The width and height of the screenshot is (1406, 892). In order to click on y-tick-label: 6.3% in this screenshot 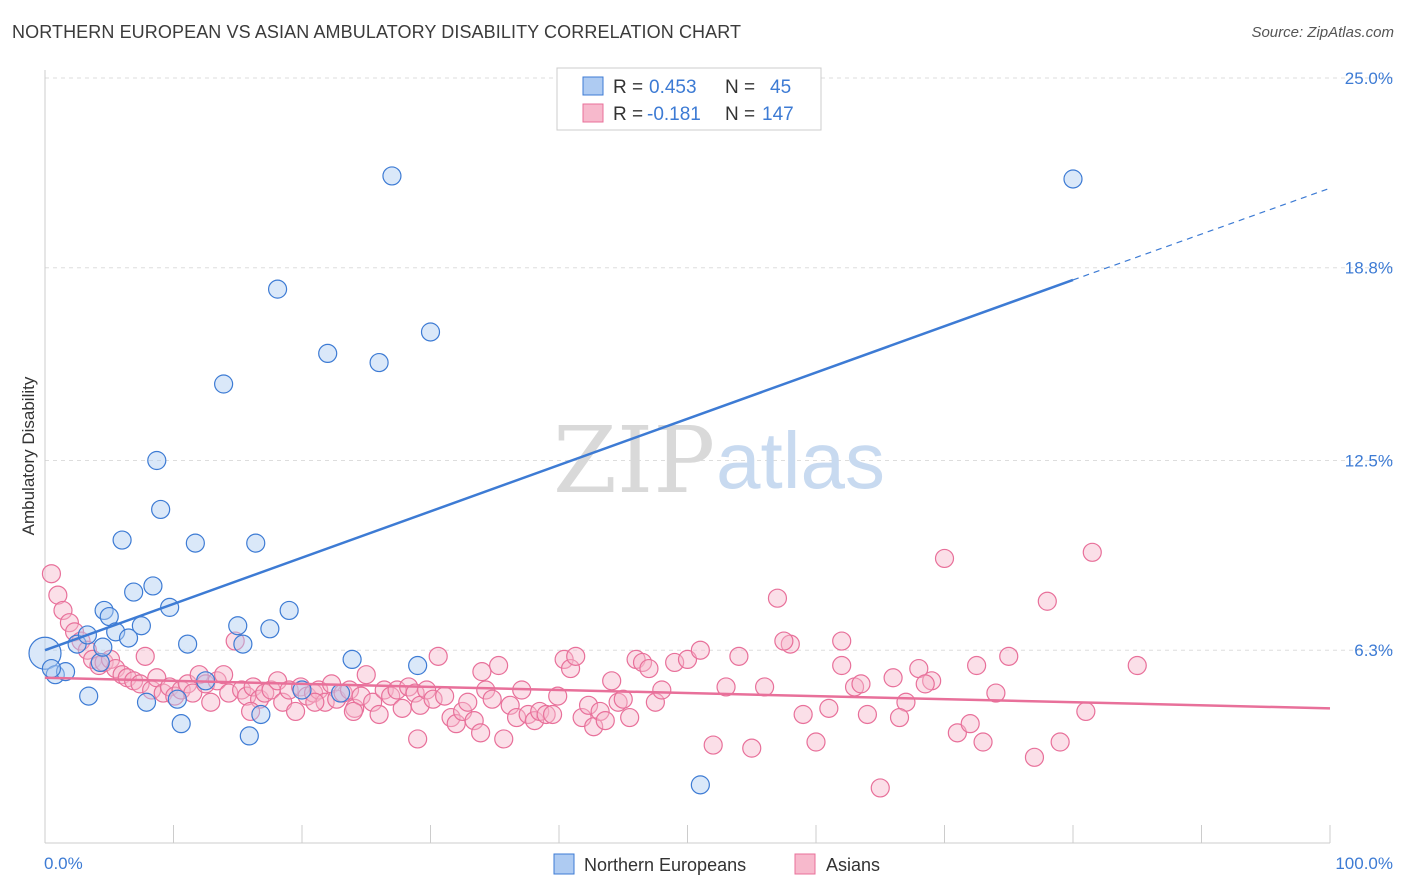, I will do `click(1373, 650)`.